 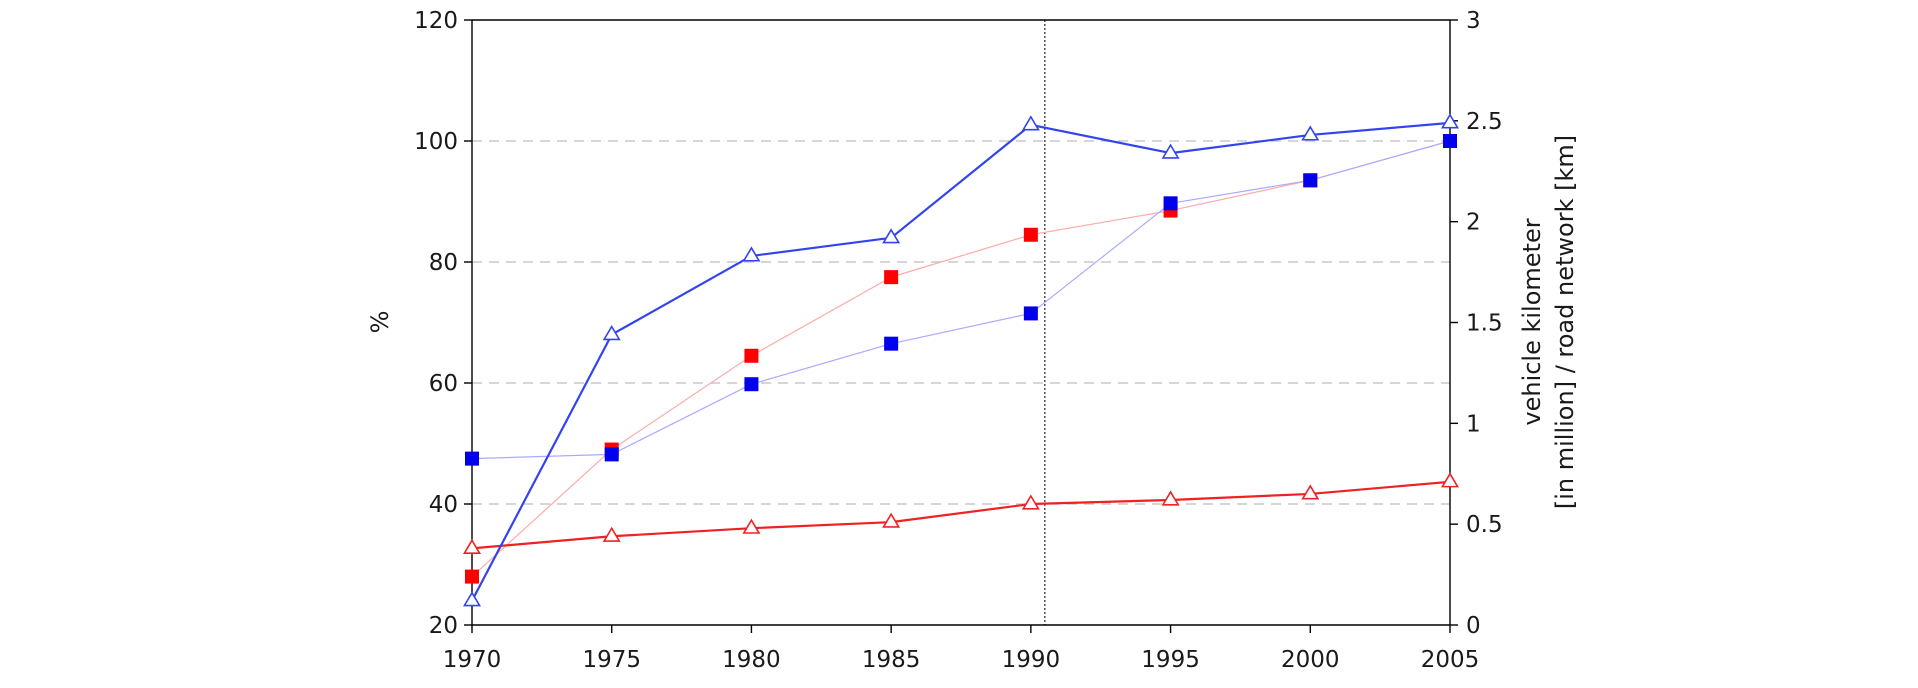 What do you see at coordinates (1484, 525) in the screenshot?
I see `y2-tick-label: 0.5` at bounding box center [1484, 525].